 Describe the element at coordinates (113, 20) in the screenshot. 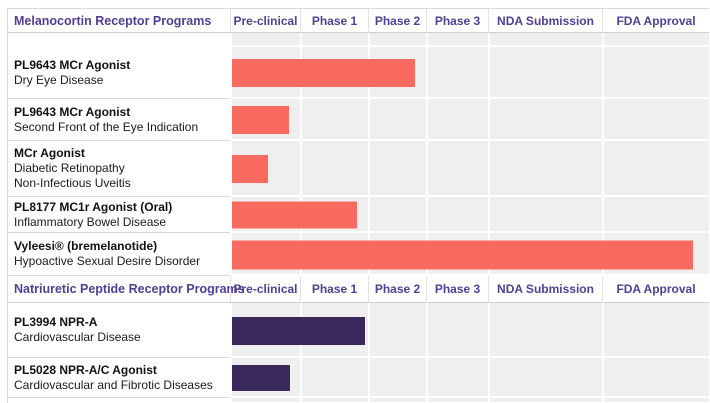

I see `section-title-melanocortin: Melanocortin Receptor Programs` at that location.